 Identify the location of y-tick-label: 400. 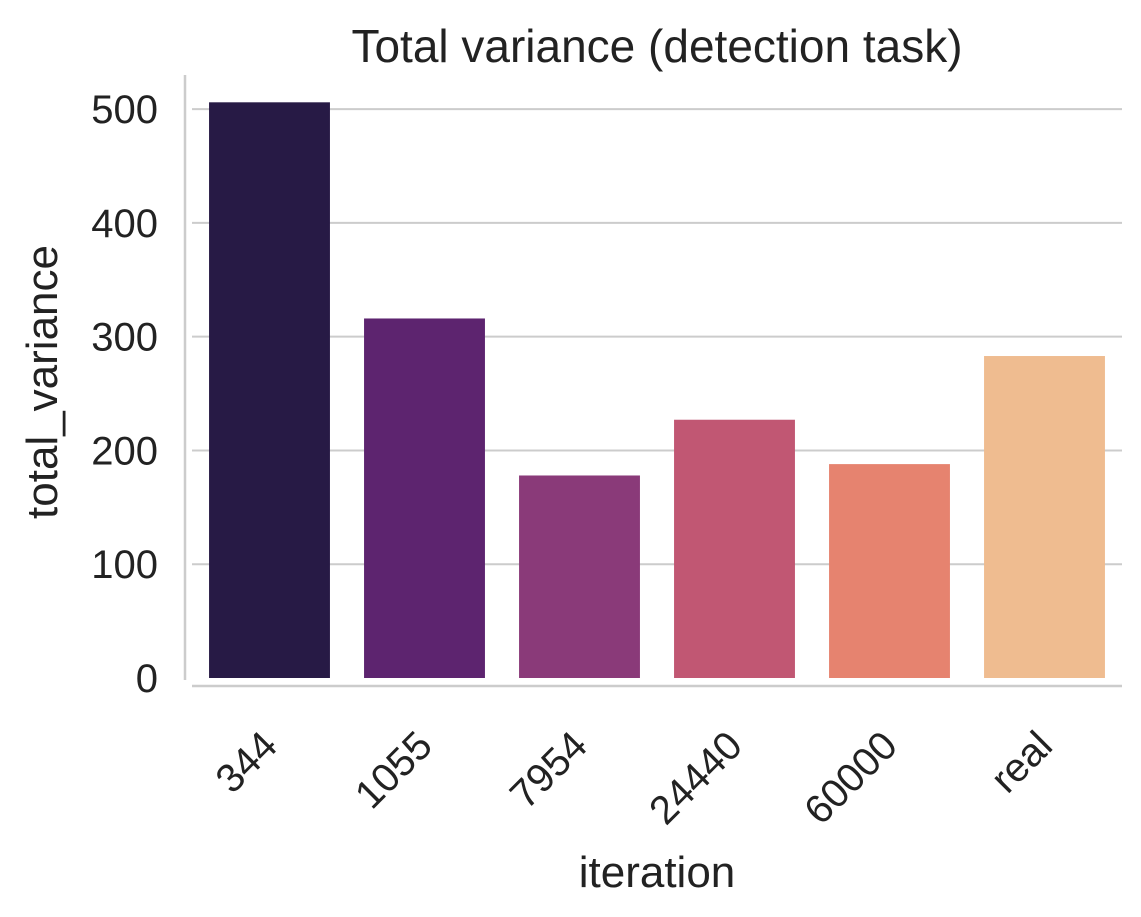
(124, 224).